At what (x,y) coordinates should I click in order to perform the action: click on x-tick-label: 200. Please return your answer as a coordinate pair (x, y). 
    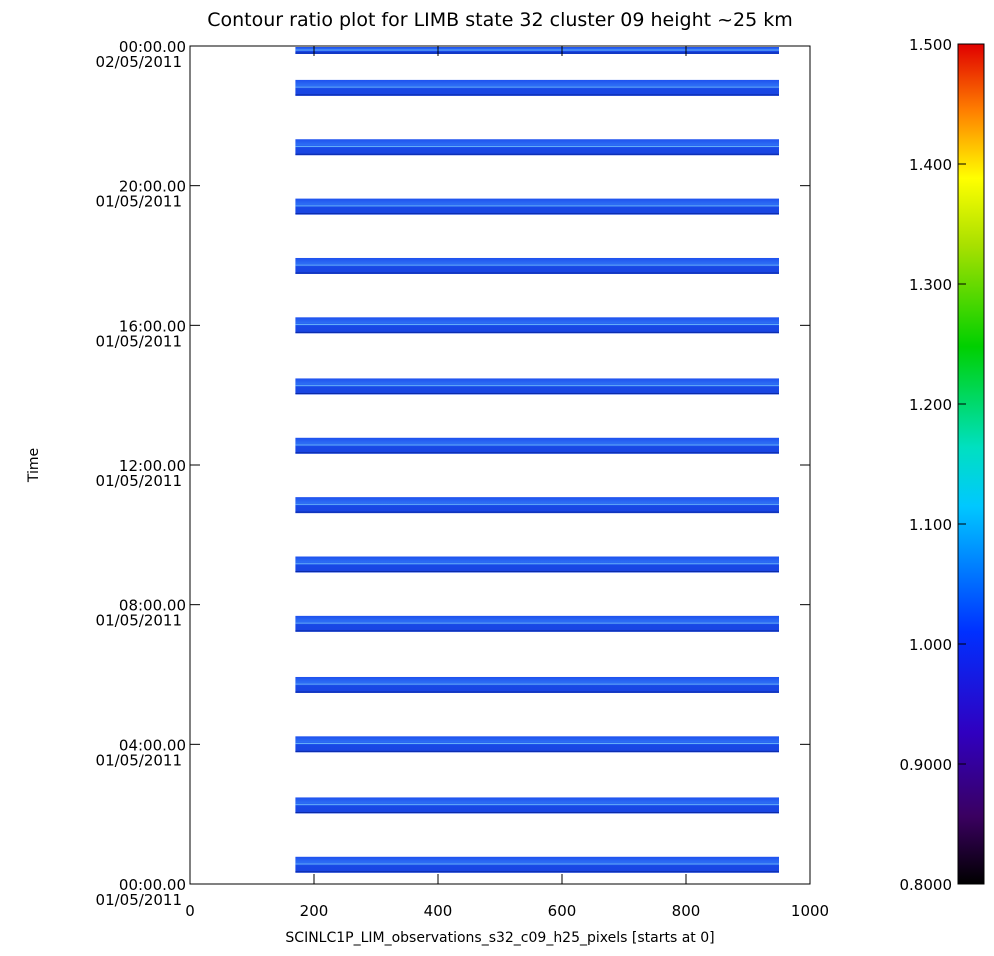
    Looking at the image, I should click on (314, 911).